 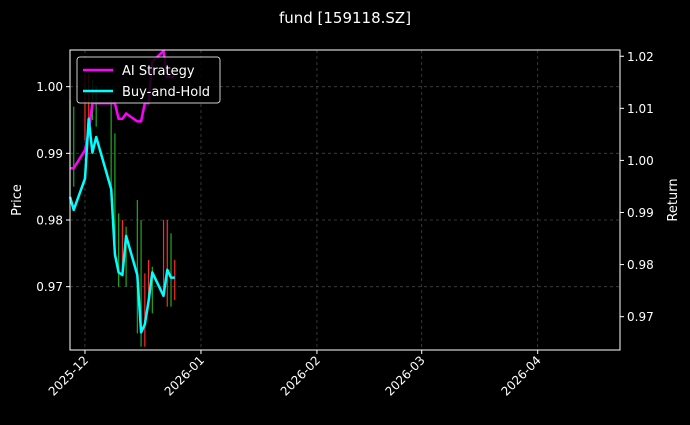 I want to click on y-right-tick-label: 1.00, so click(x=640, y=161).